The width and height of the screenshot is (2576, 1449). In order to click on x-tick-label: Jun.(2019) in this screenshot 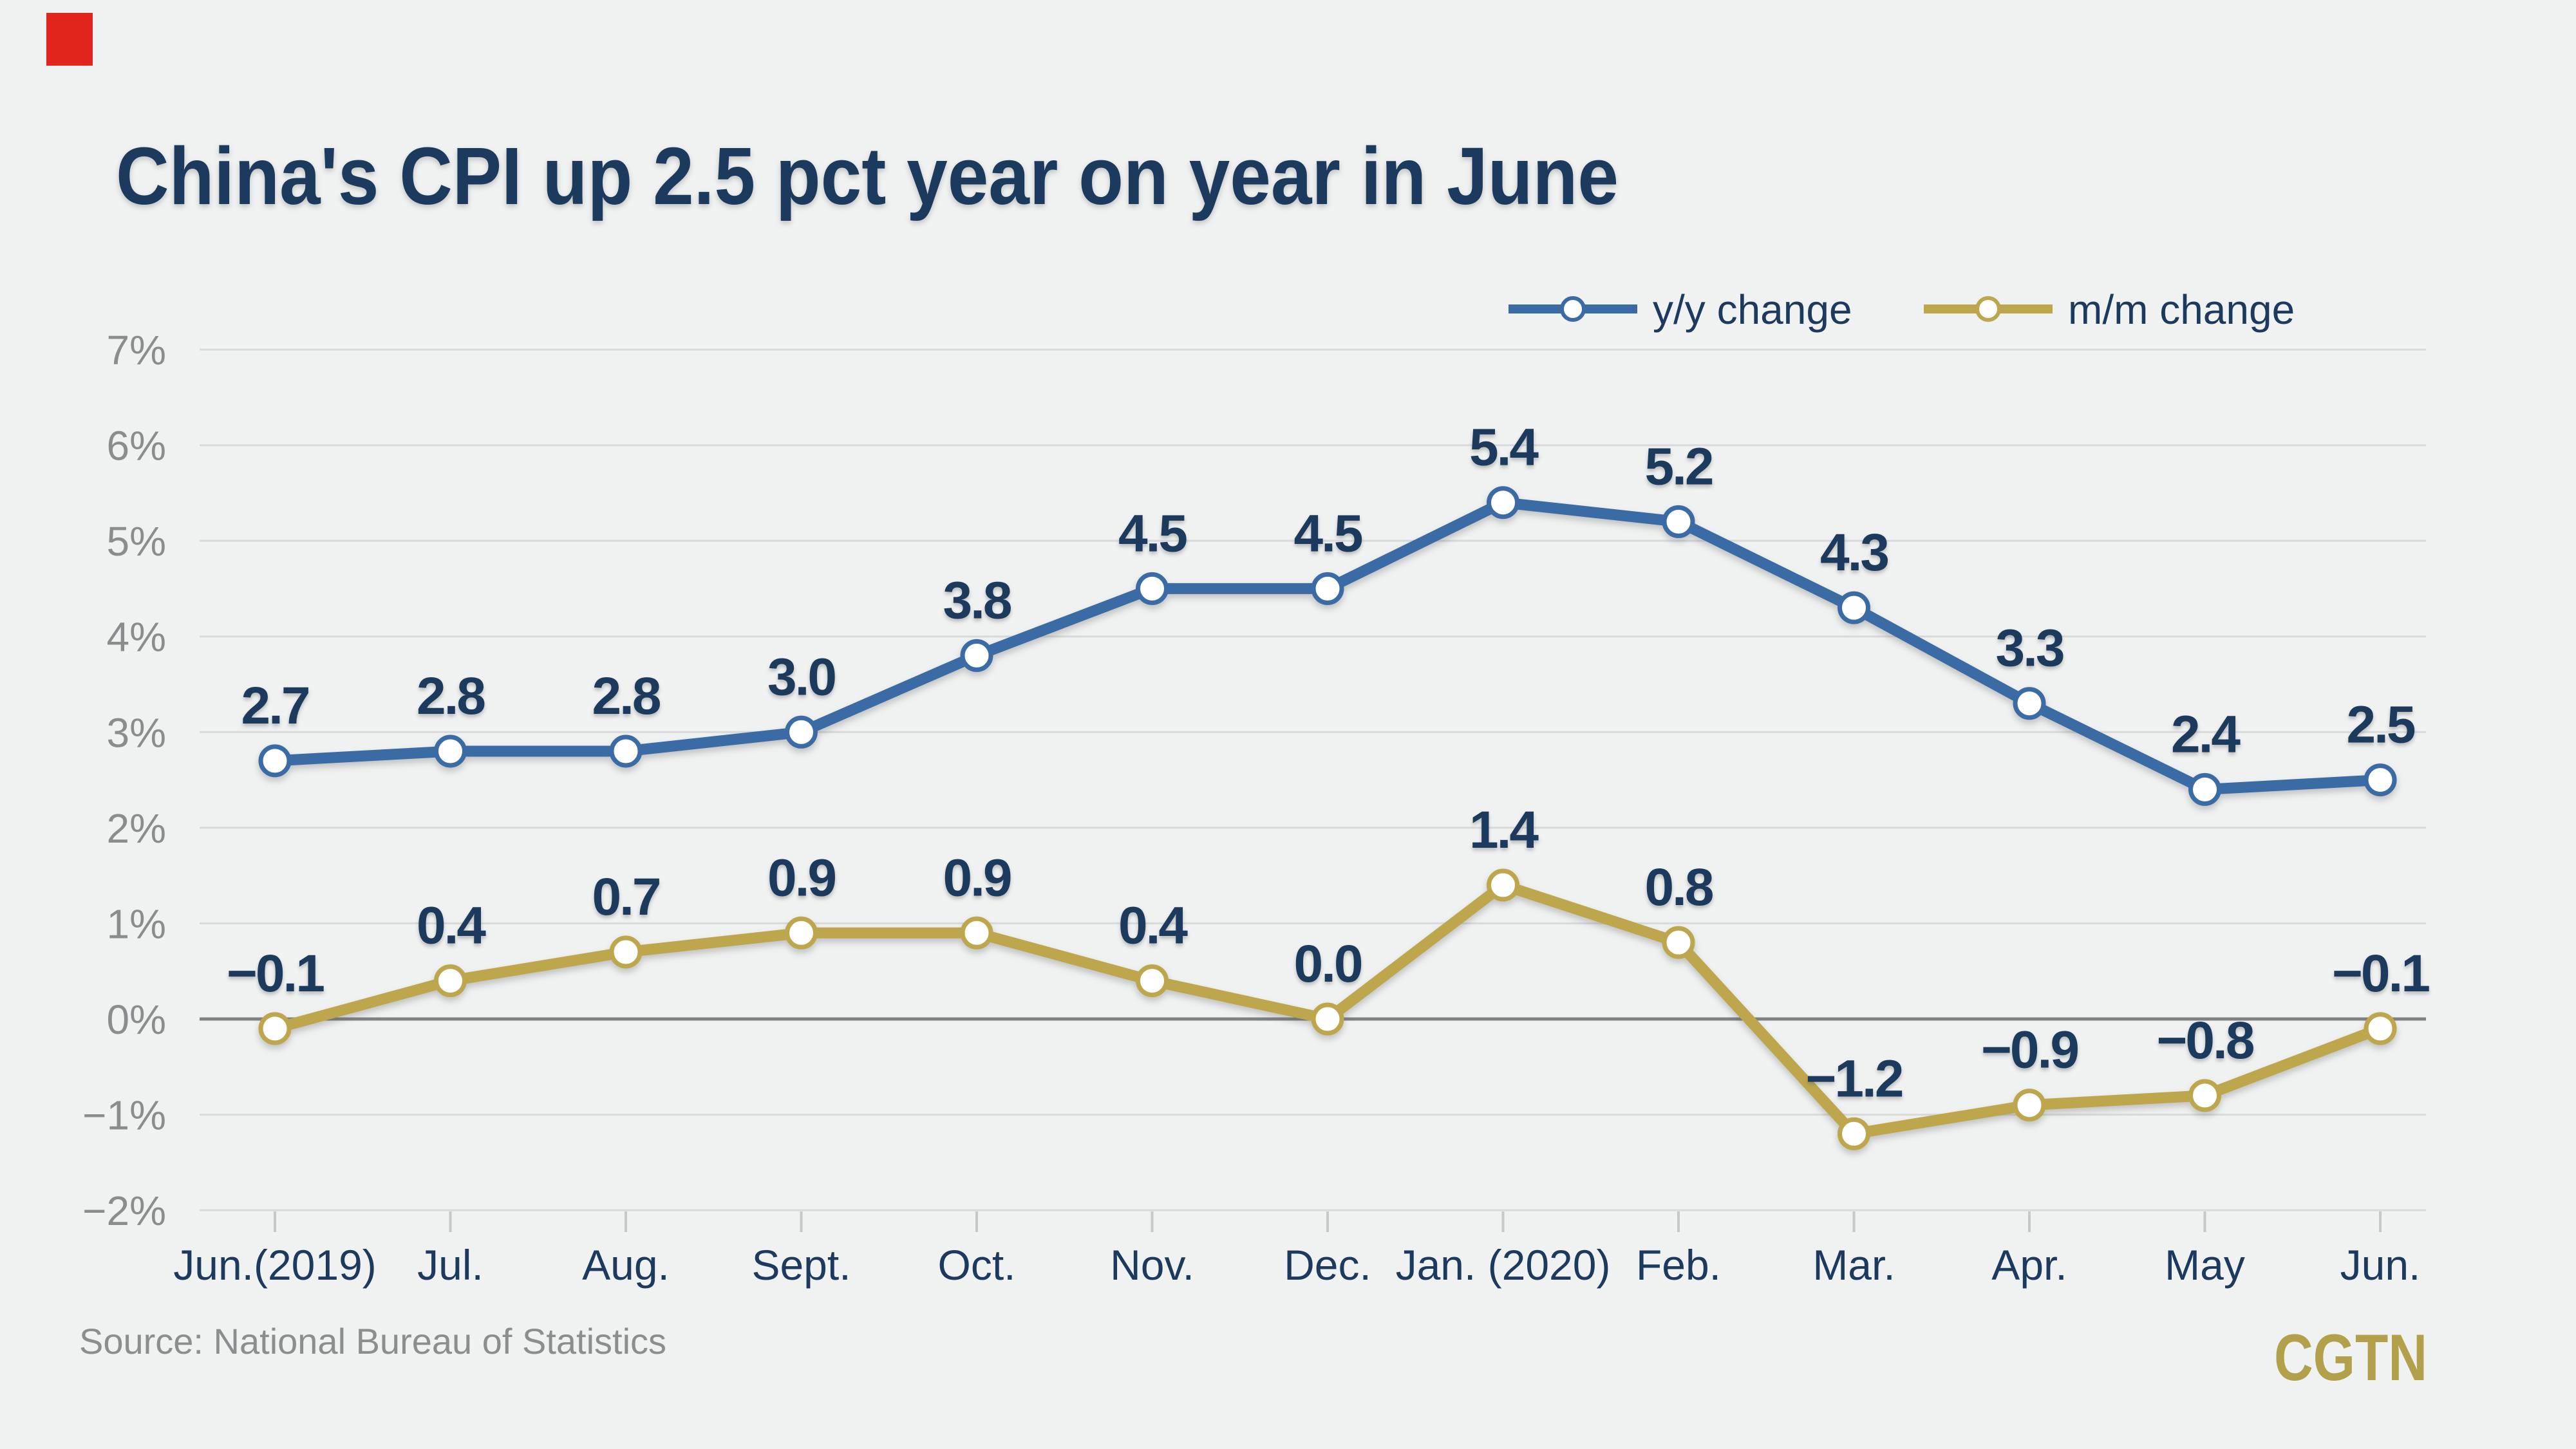, I will do `click(275, 1265)`.